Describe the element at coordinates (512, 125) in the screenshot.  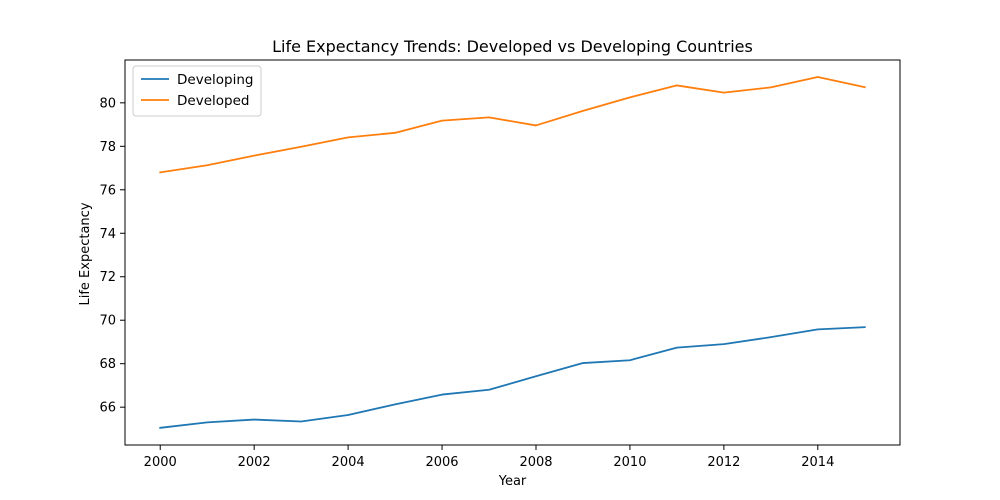
I see `series-line-developed` at that location.